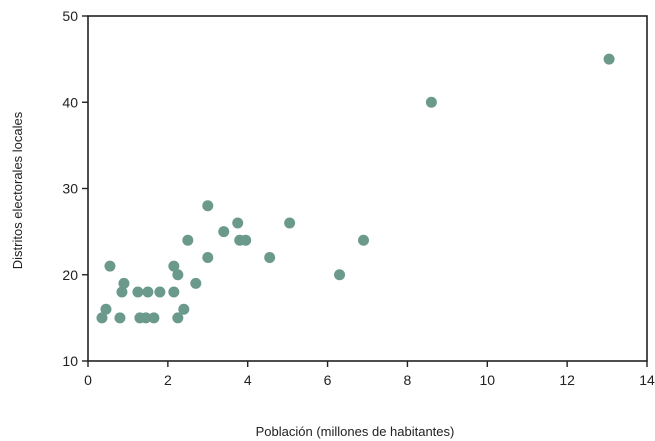 This screenshot has height=441, width=655. What do you see at coordinates (355, 431) in the screenshot?
I see `x-axis-title: Población (millones de habitantes)` at bounding box center [355, 431].